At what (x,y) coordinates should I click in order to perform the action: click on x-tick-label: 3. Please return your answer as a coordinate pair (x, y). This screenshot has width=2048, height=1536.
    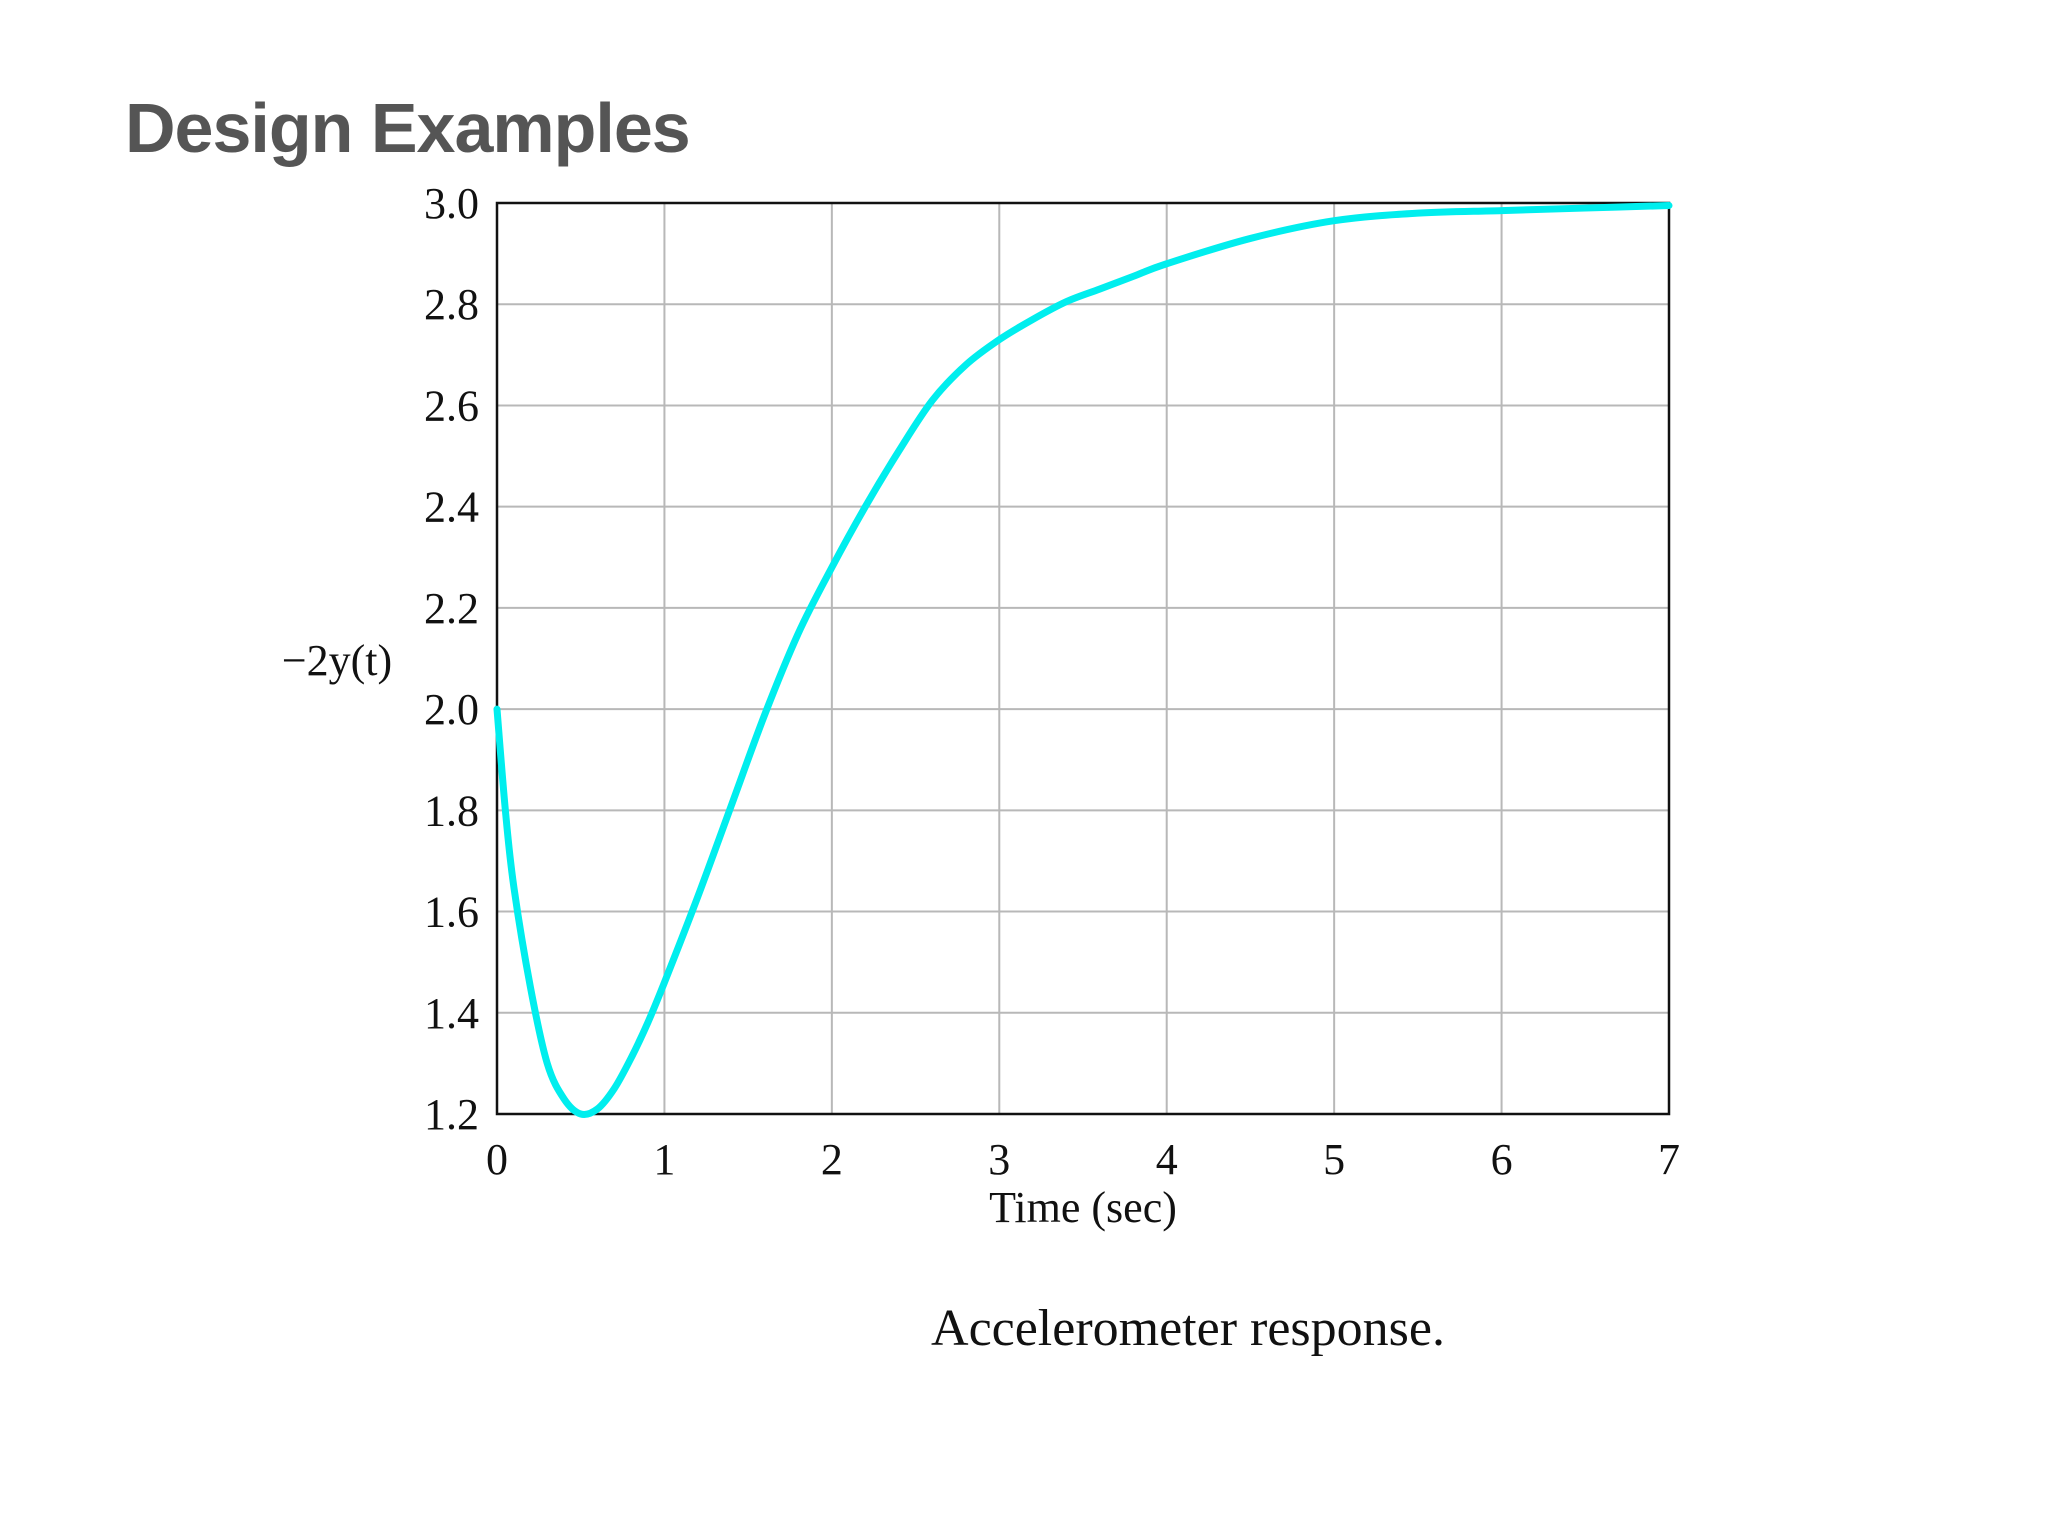
    Looking at the image, I should click on (999, 1159).